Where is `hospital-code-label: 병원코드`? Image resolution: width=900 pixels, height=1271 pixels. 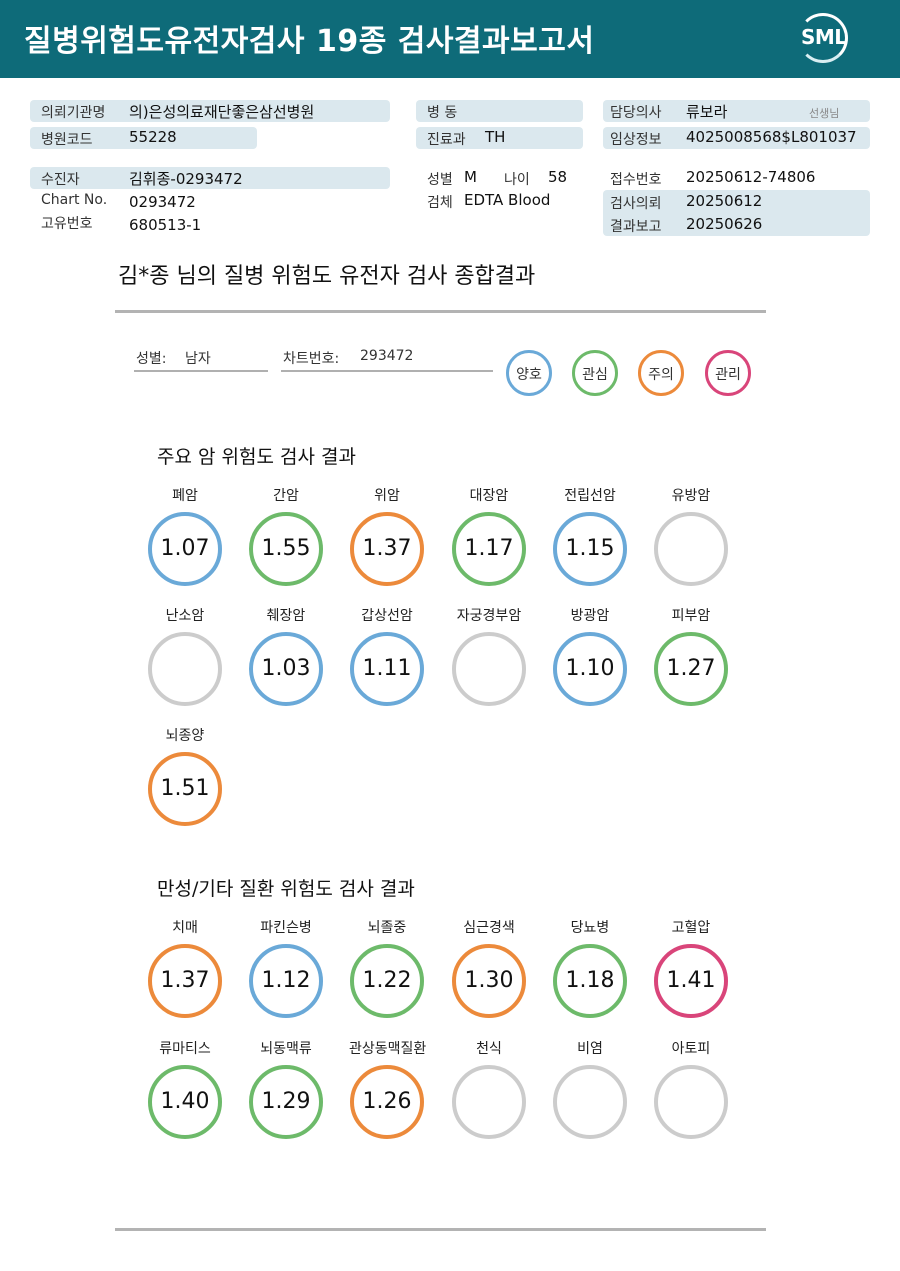 hospital-code-label: 병원코드 is located at coordinates (67, 140).